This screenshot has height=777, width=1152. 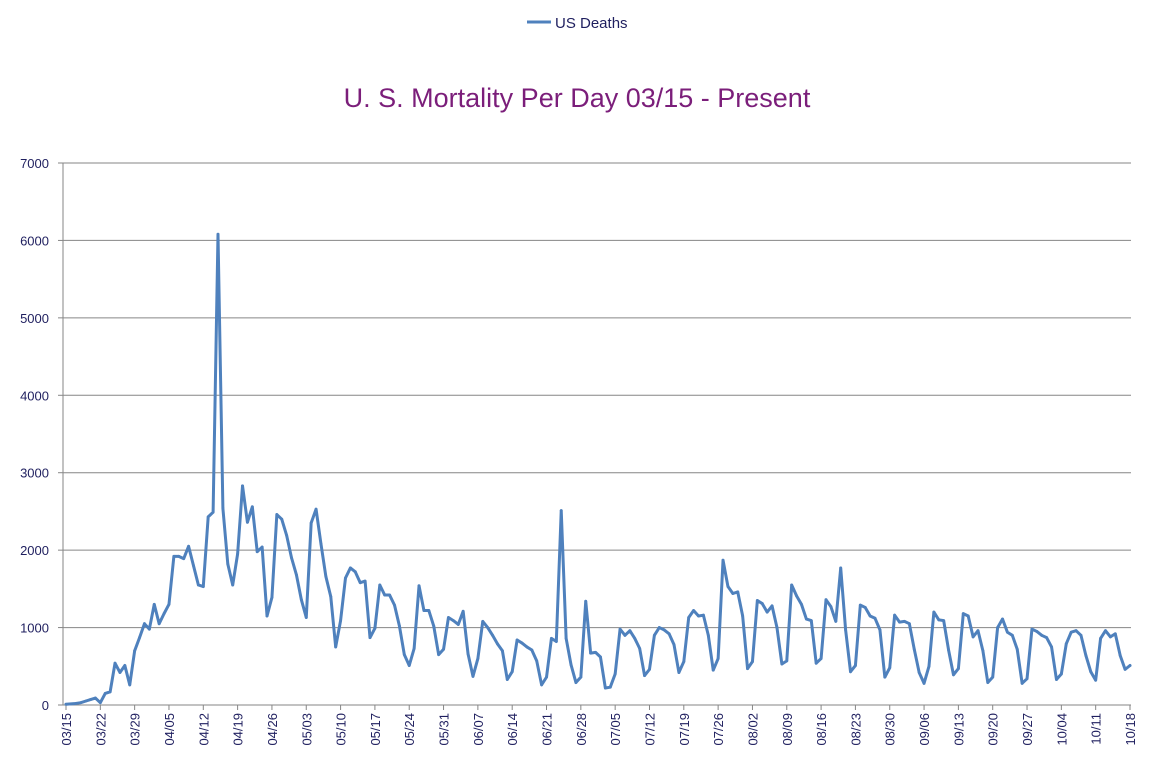 I want to click on x-tick-label: 04/19, so click(x=238, y=729).